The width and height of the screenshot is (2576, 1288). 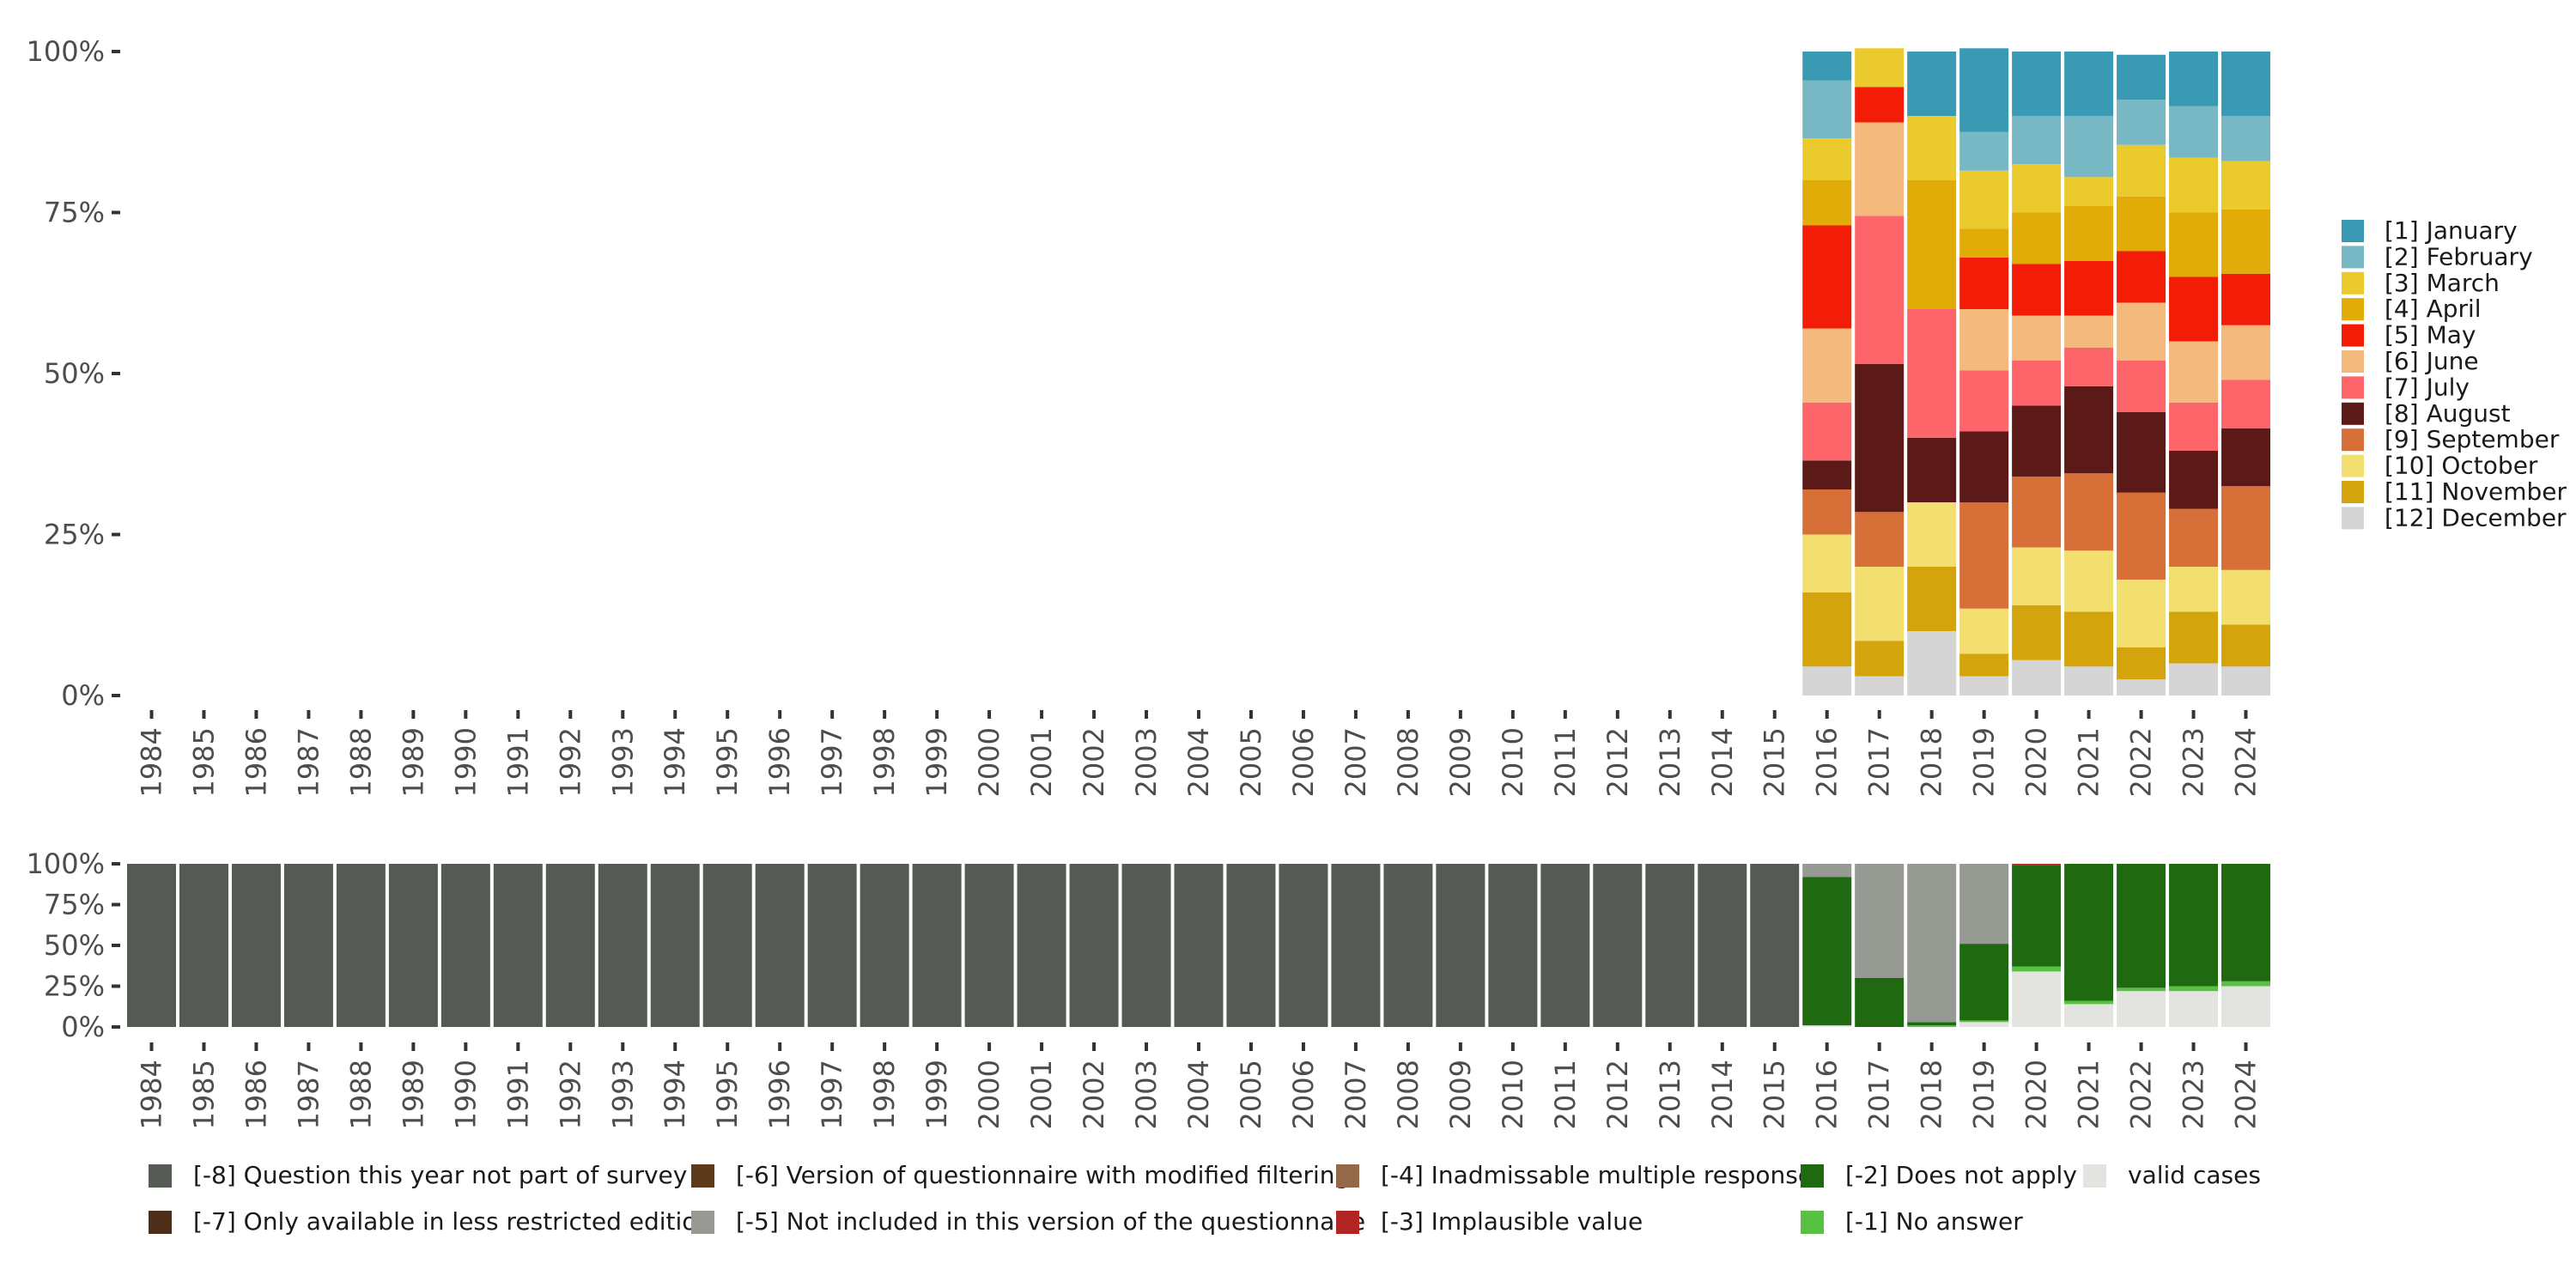 What do you see at coordinates (2141, 1094) in the screenshot?
I see `x-tick-label: 2022` at bounding box center [2141, 1094].